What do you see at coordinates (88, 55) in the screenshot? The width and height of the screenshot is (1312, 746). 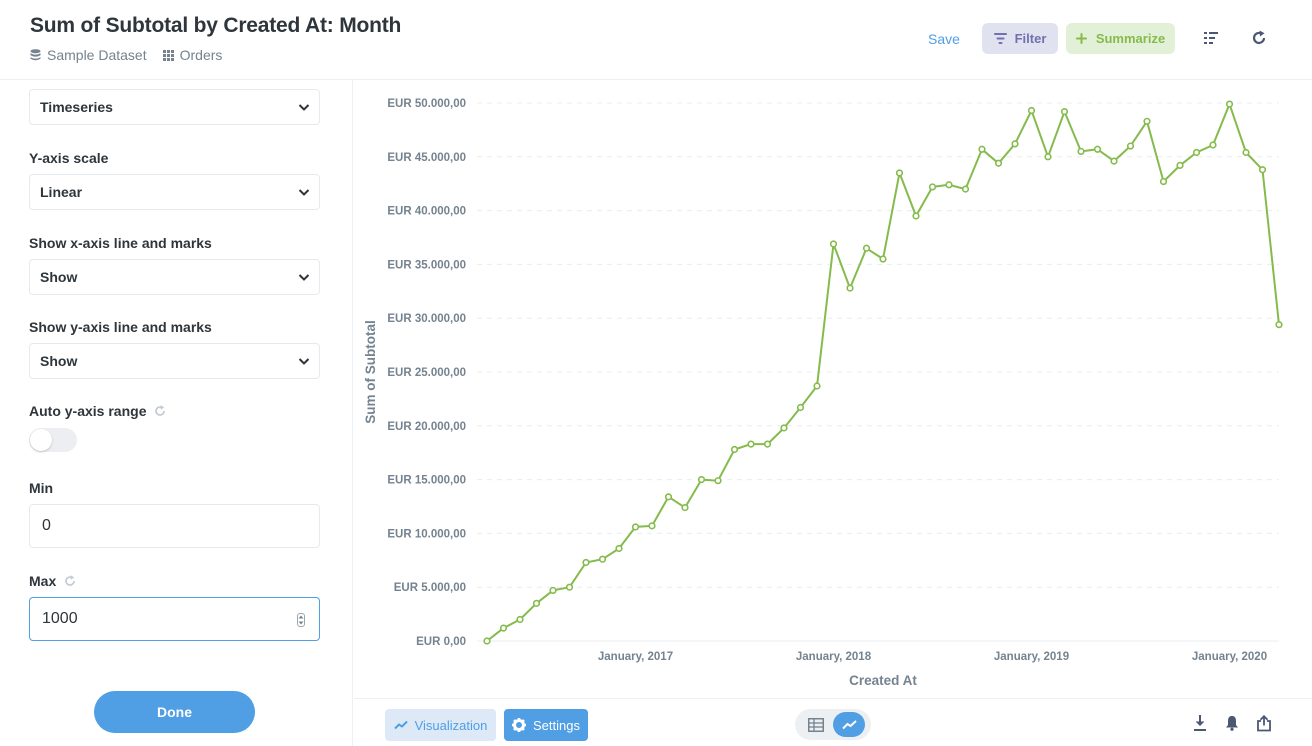 I see `breadcrumb-database: Sample Dataset` at bounding box center [88, 55].